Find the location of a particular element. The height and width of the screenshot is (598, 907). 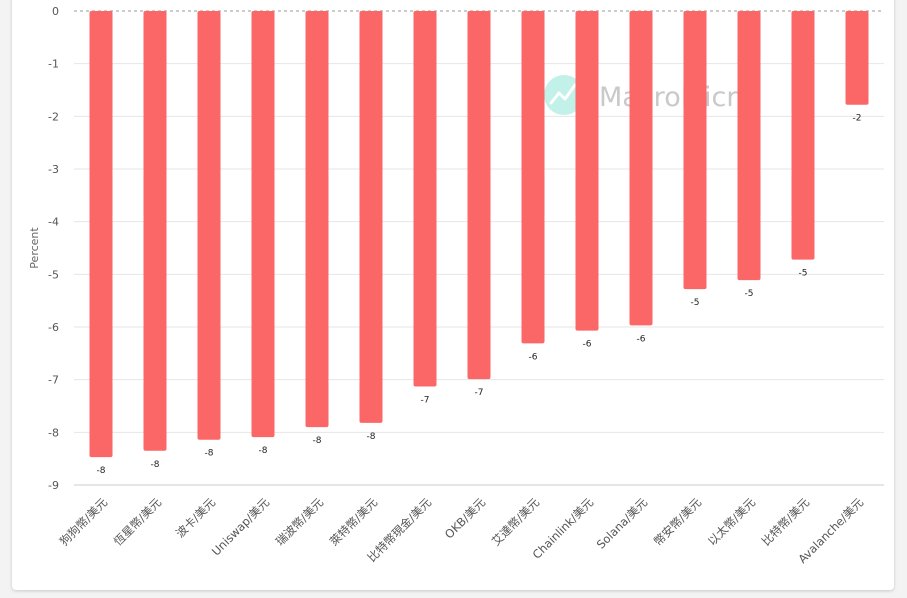

watermark: MacroMicro is located at coordinates (648, 95).